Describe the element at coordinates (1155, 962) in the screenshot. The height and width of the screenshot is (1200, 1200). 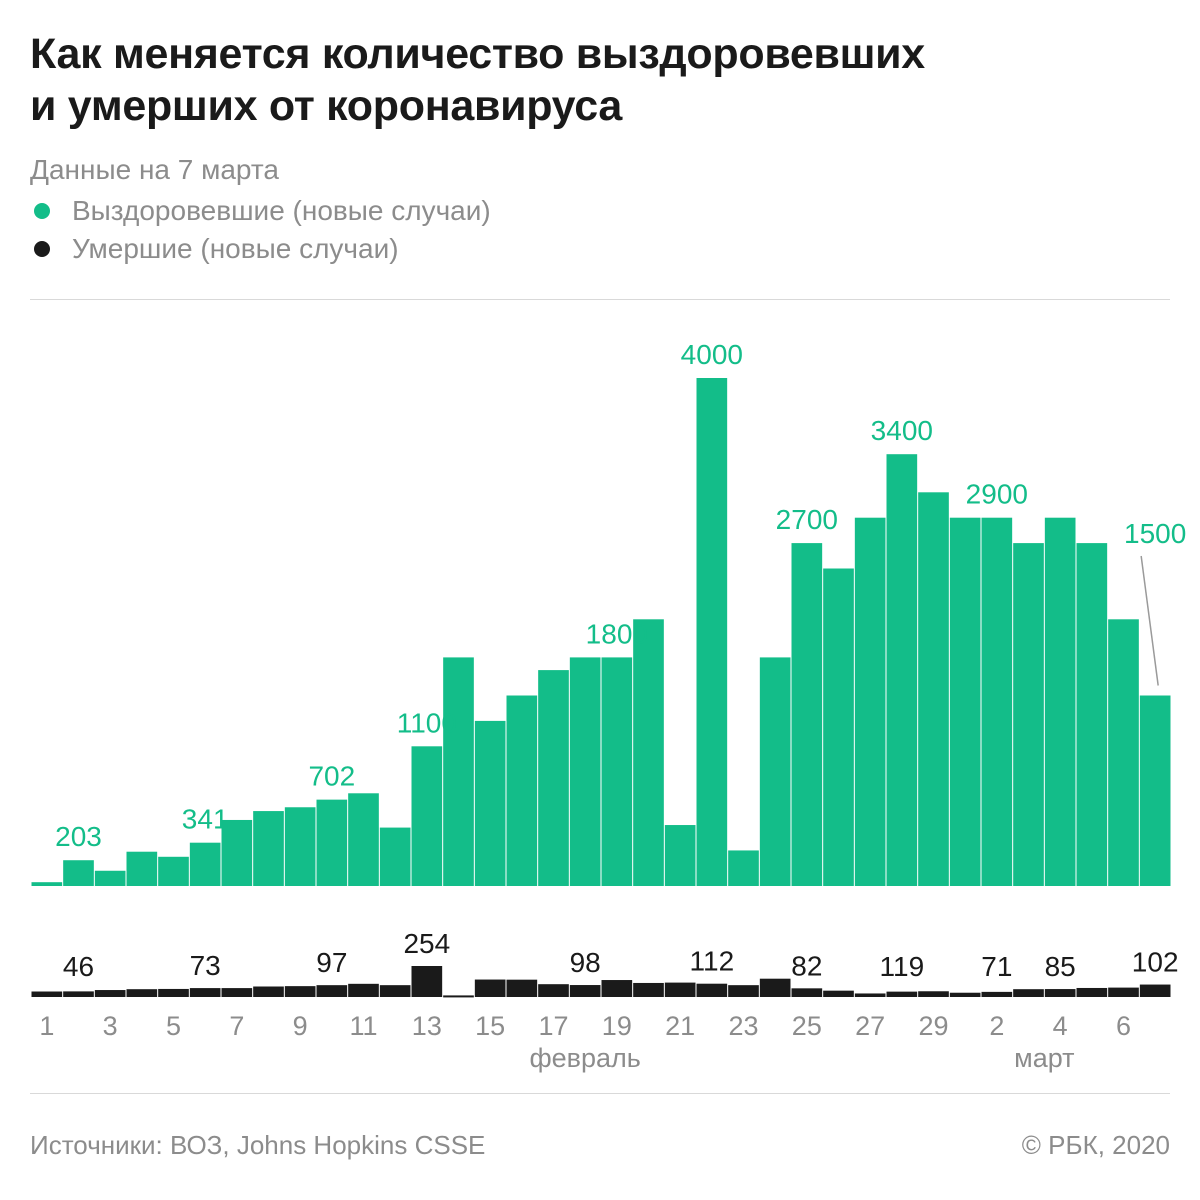
I see `deaths-value-label: 102` at that location.